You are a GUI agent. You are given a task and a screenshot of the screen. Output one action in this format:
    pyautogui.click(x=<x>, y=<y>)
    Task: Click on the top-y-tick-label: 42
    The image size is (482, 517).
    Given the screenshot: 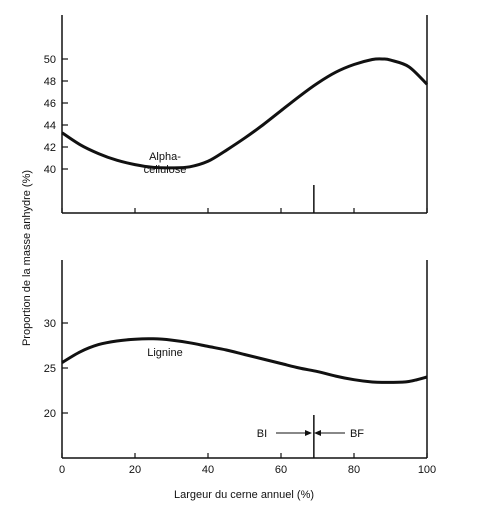 What is the action you would take?
    pyautogui.click(x=50, y=148)
    